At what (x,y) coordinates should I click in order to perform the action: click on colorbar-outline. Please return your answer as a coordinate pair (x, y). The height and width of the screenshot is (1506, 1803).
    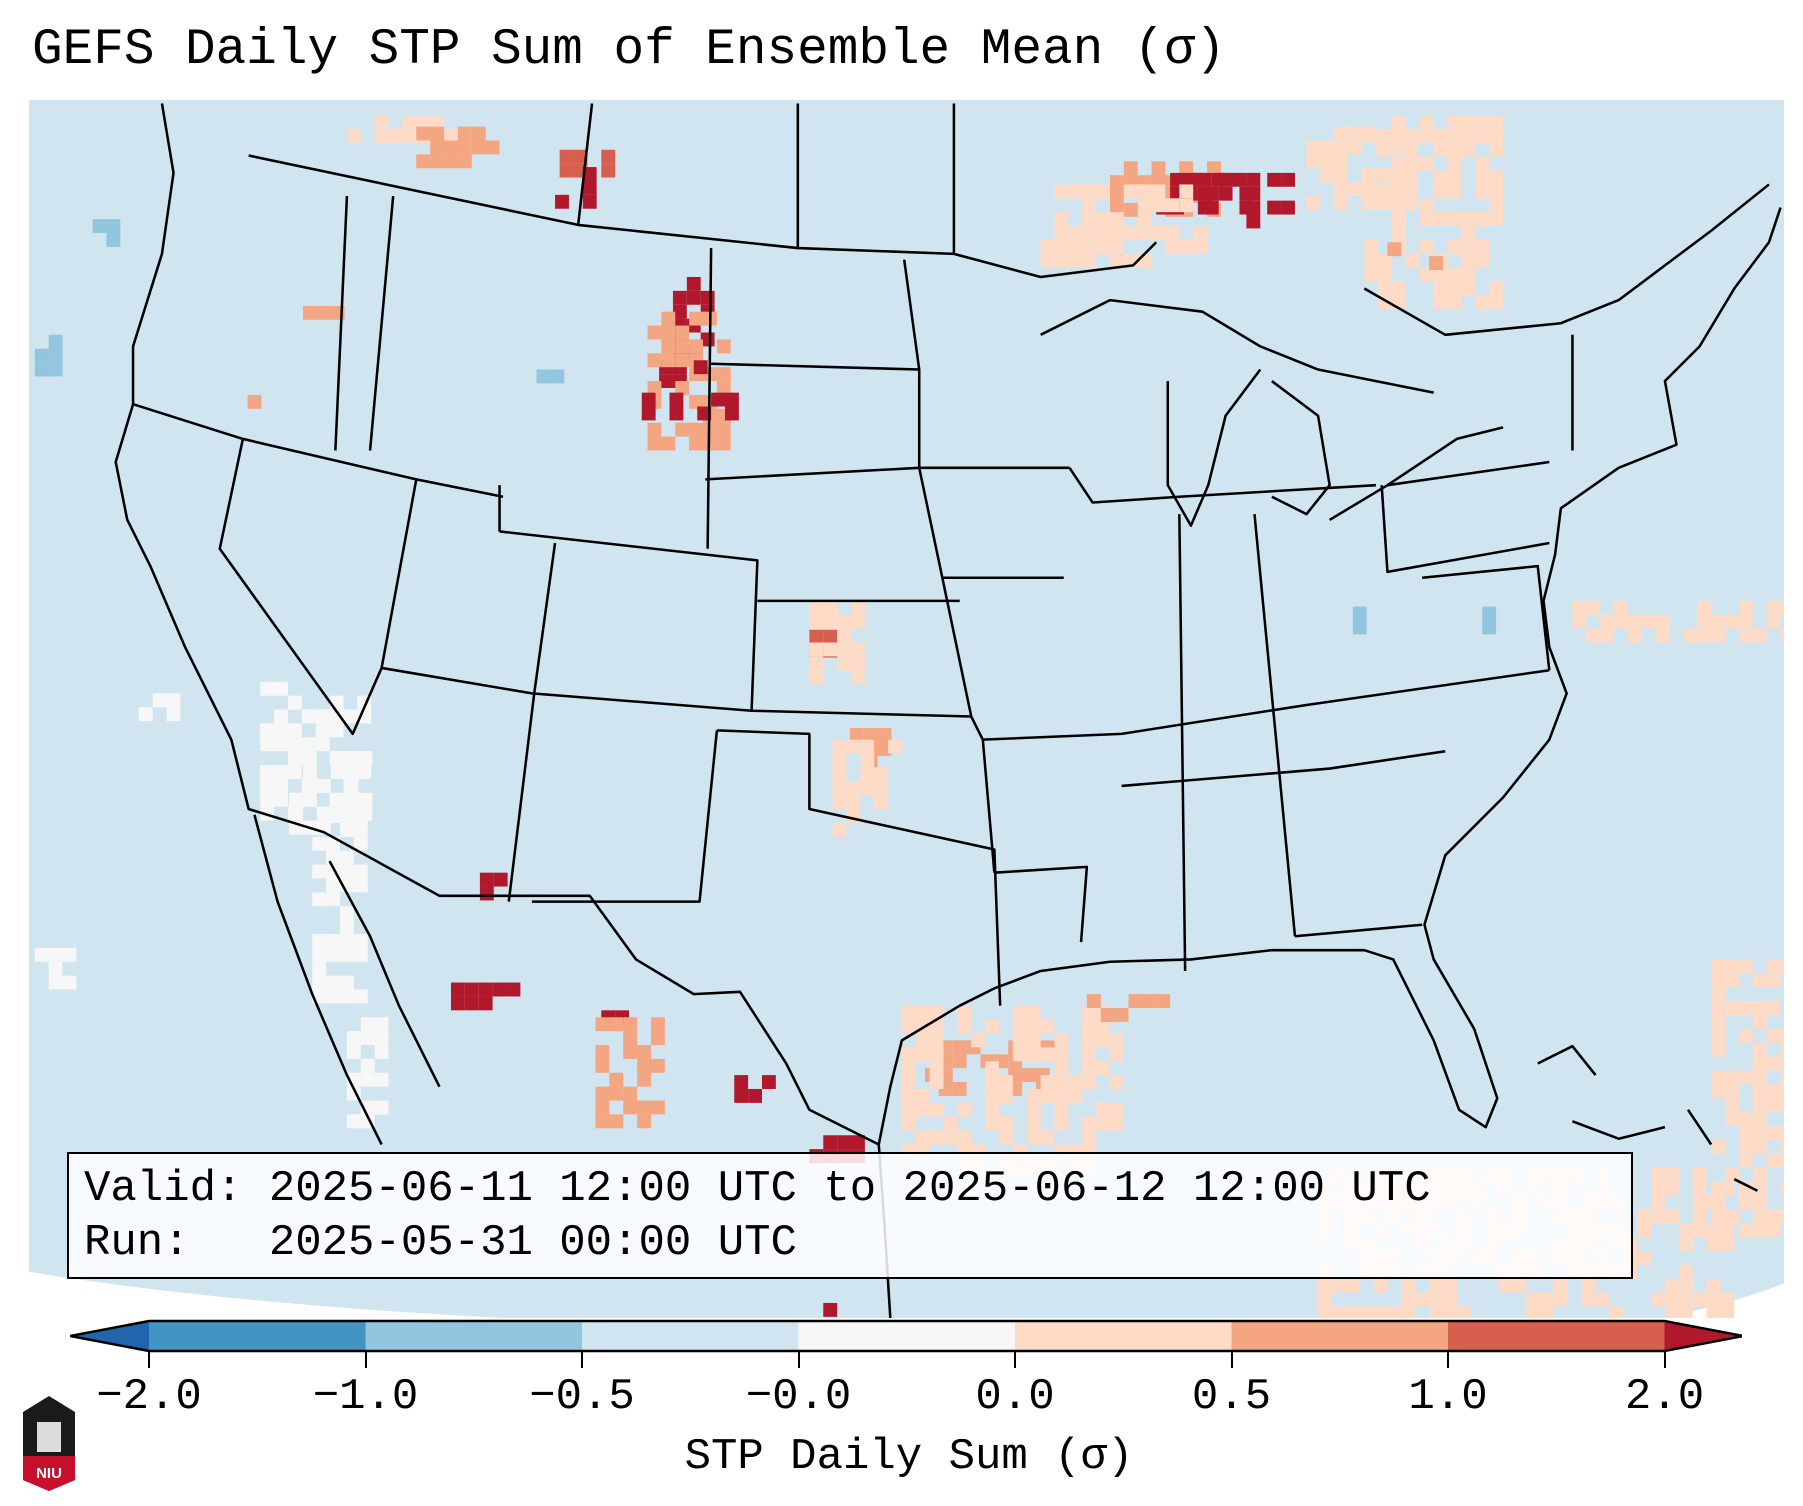
    Looking at the image, I should click on (906, 1336).